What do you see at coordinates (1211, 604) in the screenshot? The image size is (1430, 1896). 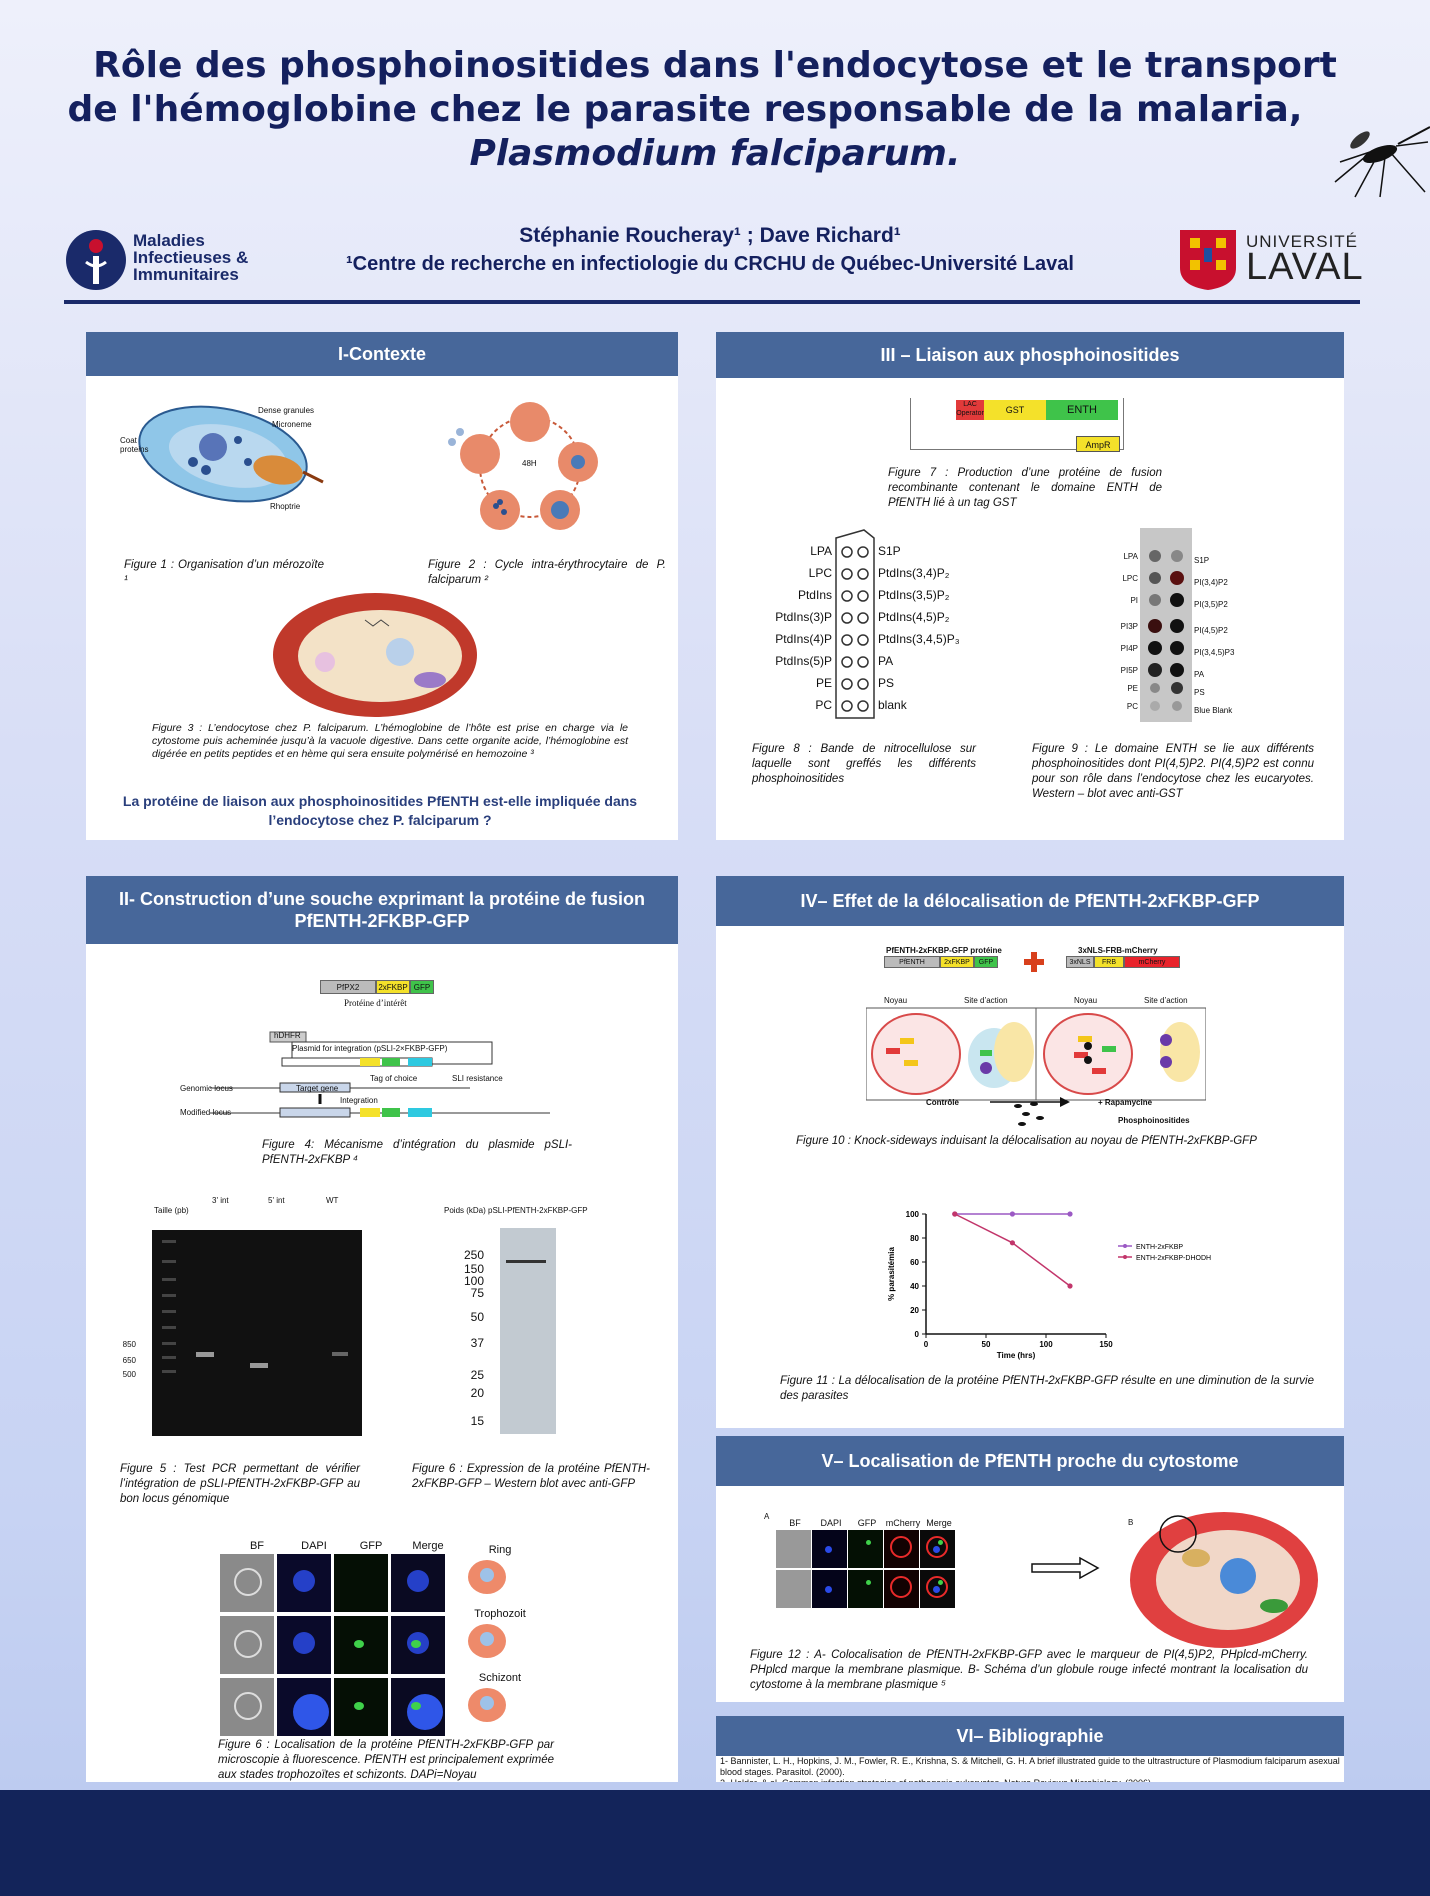 I see `blot-right-label: PI(3,5)P2` at bounding box center [1211, 604].